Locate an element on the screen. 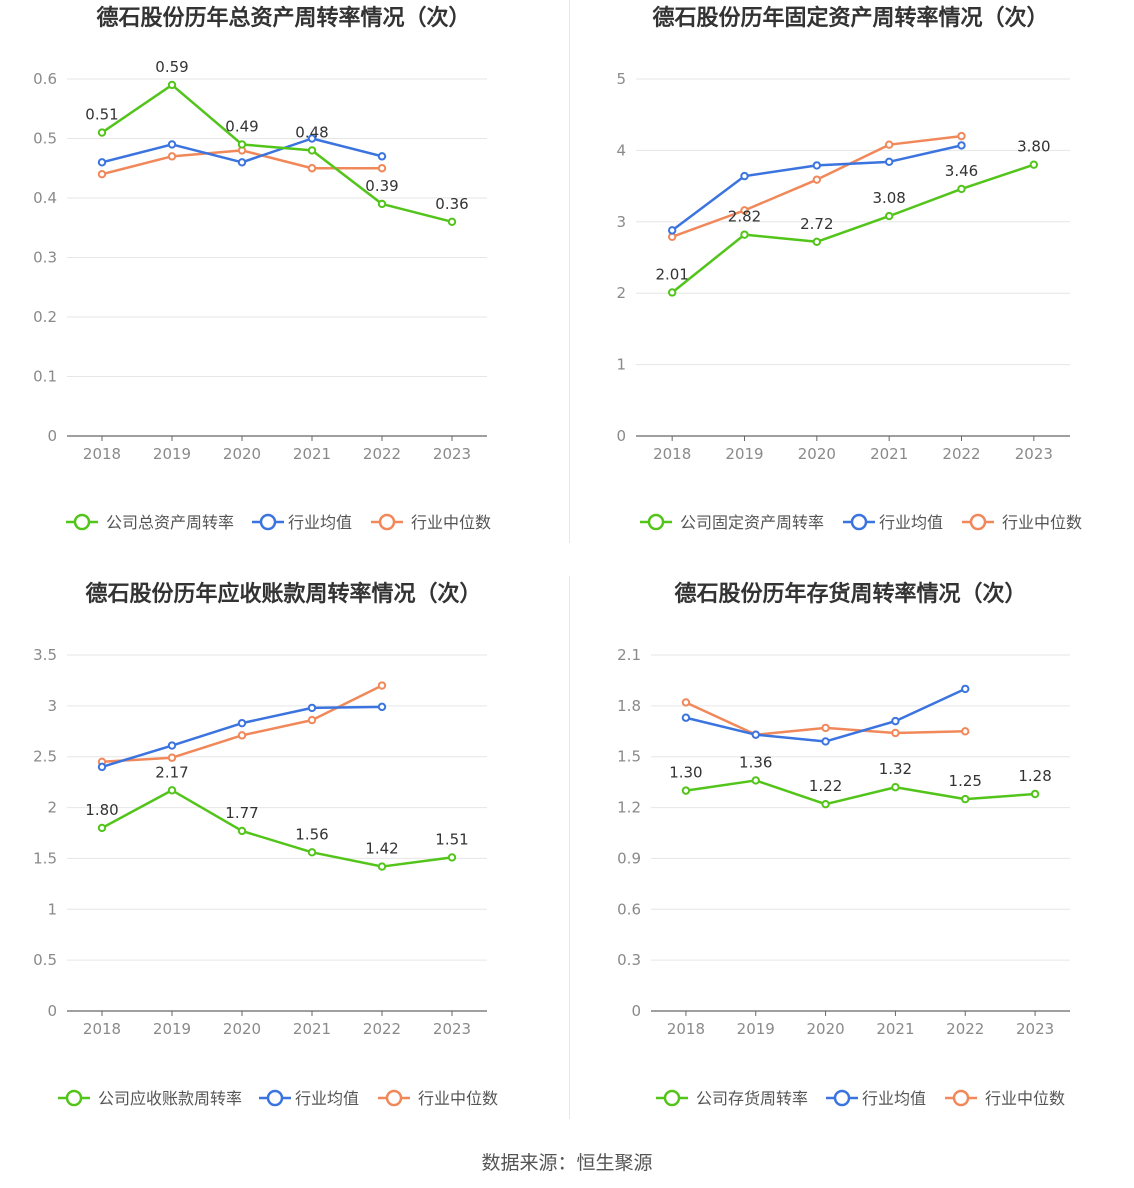 The width and height of the screenshot is (1134, 1188). y-tick-label: 0.9 is located at coordinates (629, 858).